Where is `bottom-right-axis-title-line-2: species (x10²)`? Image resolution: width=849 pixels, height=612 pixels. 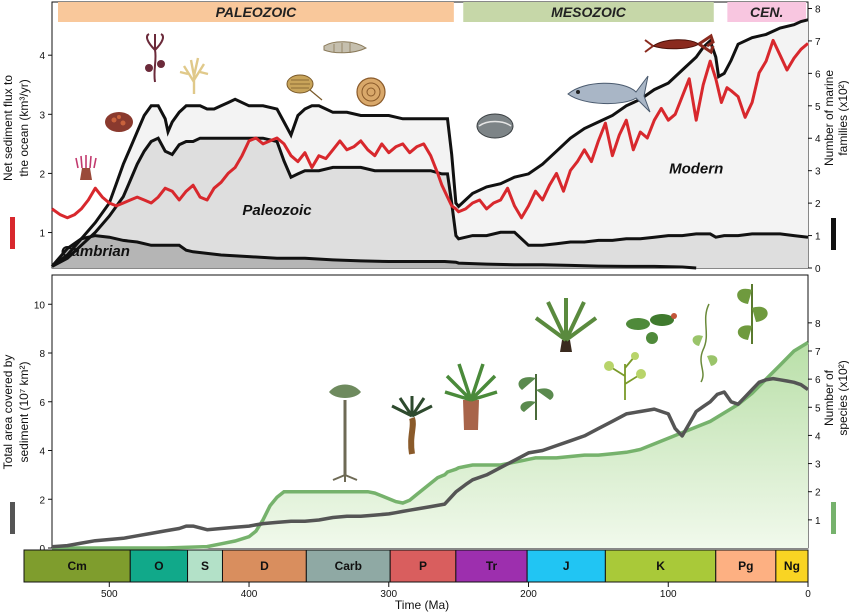 bottom-right-axis-title-line-2: species (x10²) is located at coordinates (842, 397).